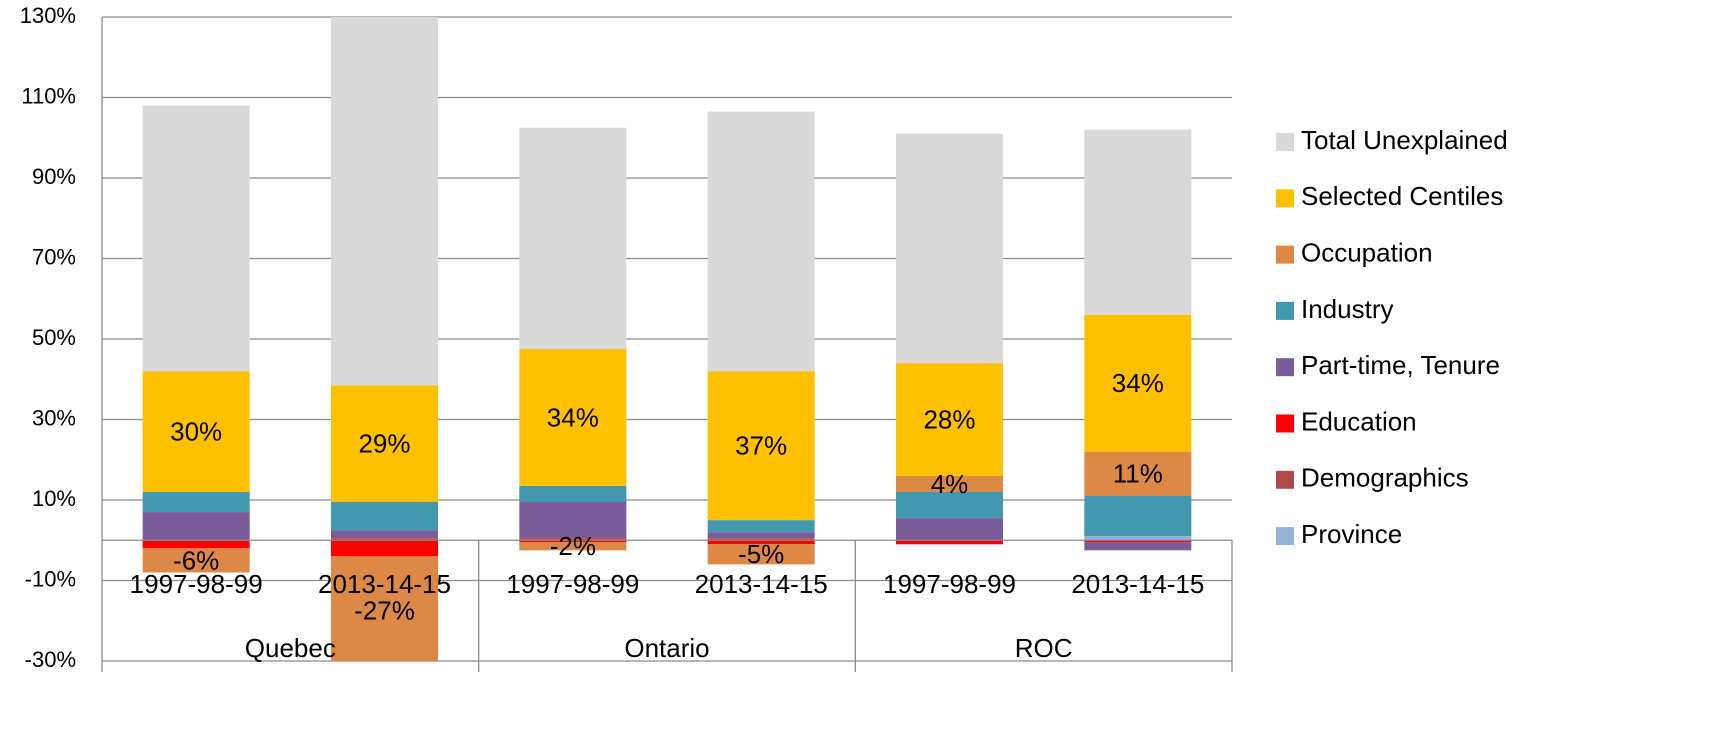  Describe the element at coordinates (54, 256) in the screenshot. I see `y-tick-label: 70%` at that location.